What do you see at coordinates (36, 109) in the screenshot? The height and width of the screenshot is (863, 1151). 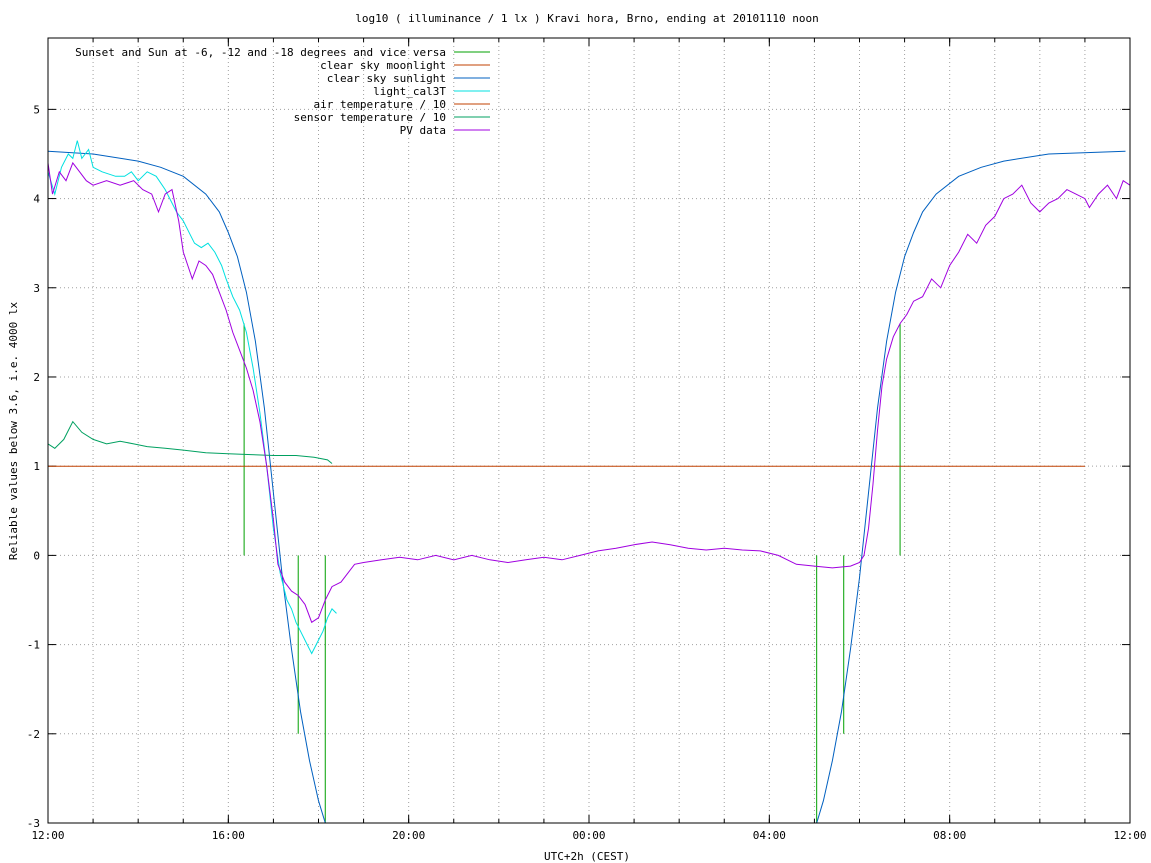 I see `y-tick-label: 5` at bounding box center [36, 109].